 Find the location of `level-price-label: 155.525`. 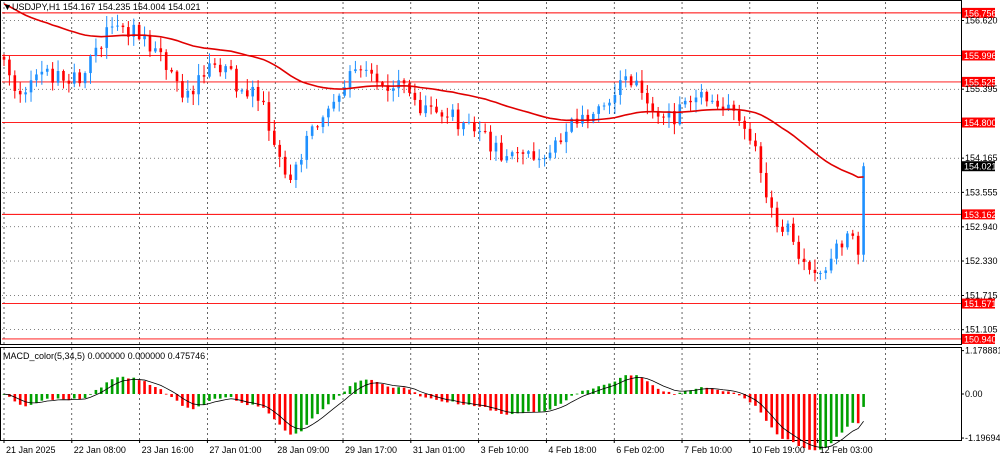

level-price-label: 155.525 is located at coordinates (980, 82).